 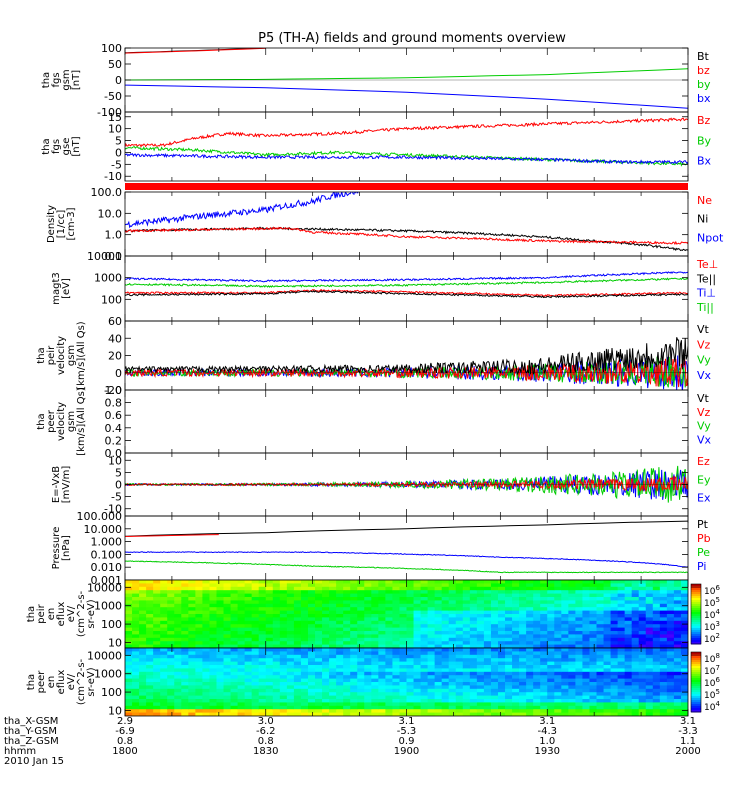 I want to click on footer-value: -3.3, so click(x=688, y=731).